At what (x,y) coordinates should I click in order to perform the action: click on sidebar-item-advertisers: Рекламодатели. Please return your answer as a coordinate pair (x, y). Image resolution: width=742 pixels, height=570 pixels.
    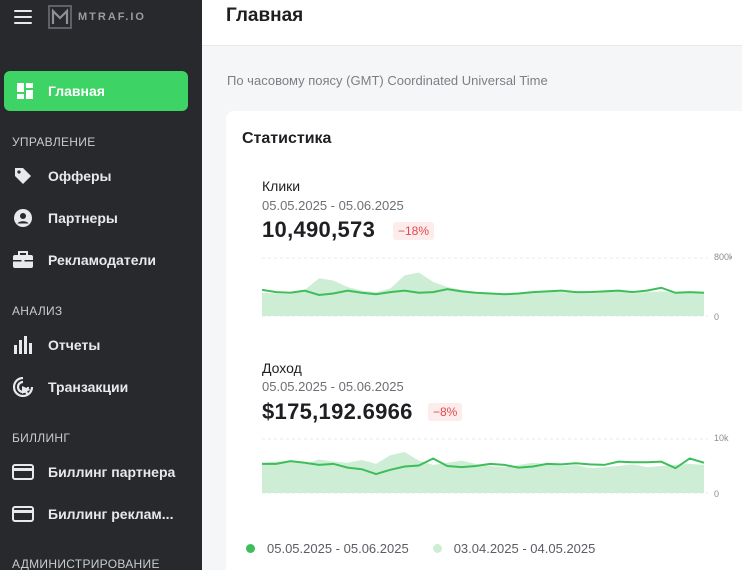
    Looking at the image, I should click on (105, 260).